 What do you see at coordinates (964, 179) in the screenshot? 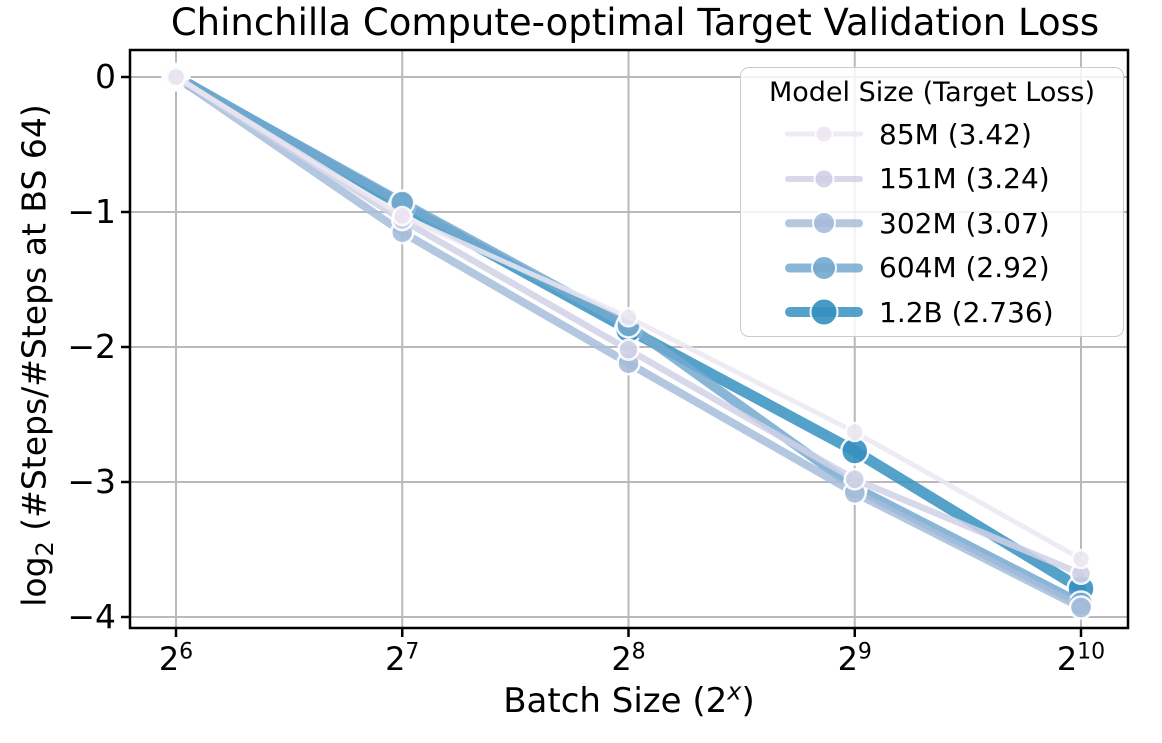
I see `legend-item-label: 151M (3.24)` at bounding box center [964, 179].